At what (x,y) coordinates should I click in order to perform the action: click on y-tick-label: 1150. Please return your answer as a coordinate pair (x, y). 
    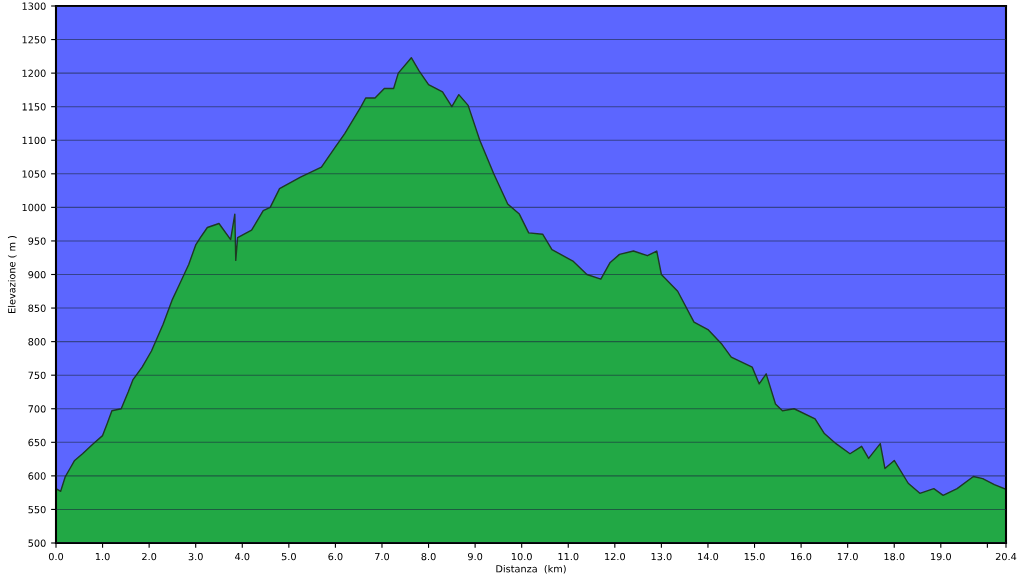
    Looking at the image, I should click on (34, 107).